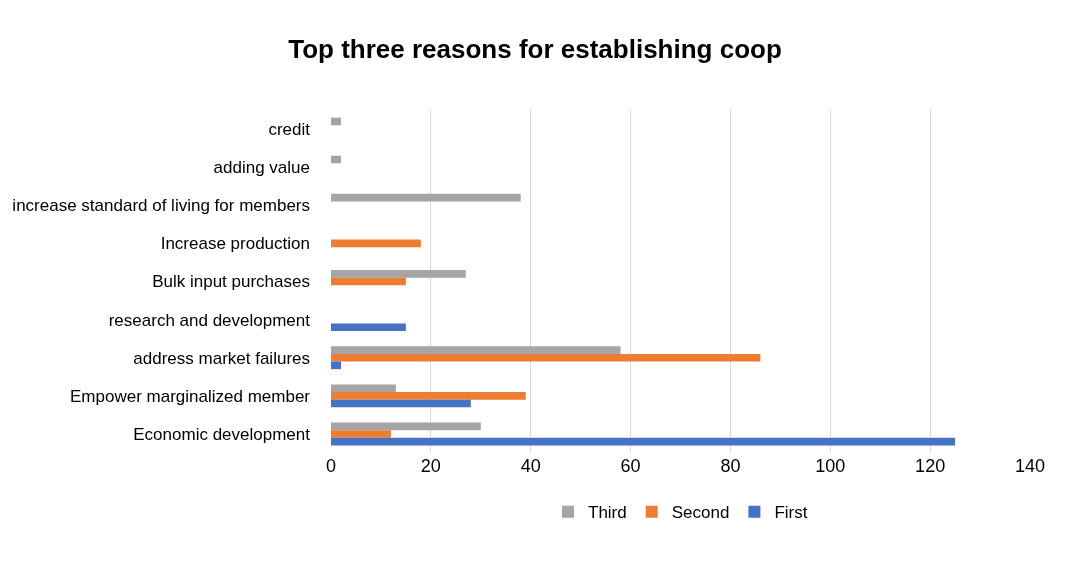 The width and height of the screenshot is (1070, 563). I want to click on x-tick-label: 20, so click(430, 466).